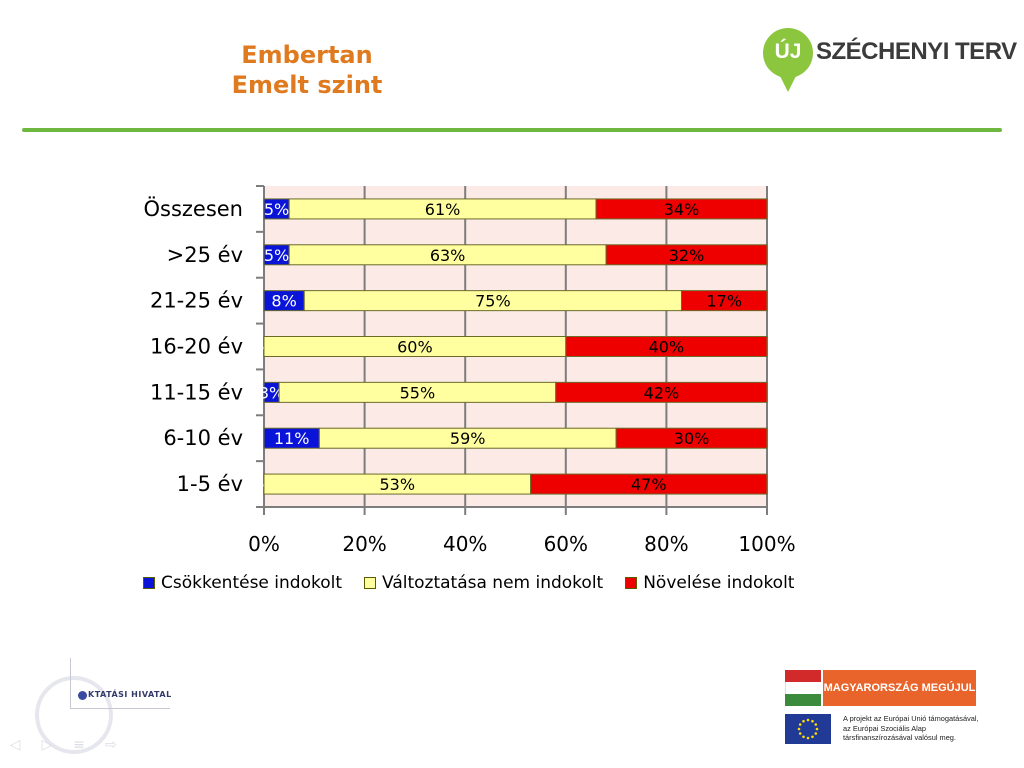  What do you see at coordinates (766, 544) in the screenshot?
I see `x-tick-label: 100%` at bounding box center [766, 544].